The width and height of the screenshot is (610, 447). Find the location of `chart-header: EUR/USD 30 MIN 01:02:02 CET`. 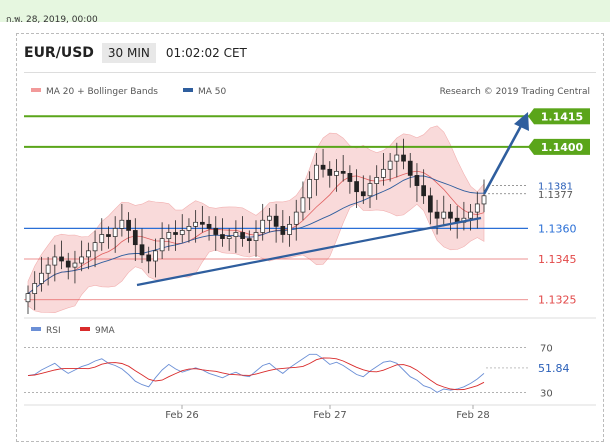

chart-header: EUR/USD 30 MIN 01:02:02 CET is located at coordinates (135, 53).